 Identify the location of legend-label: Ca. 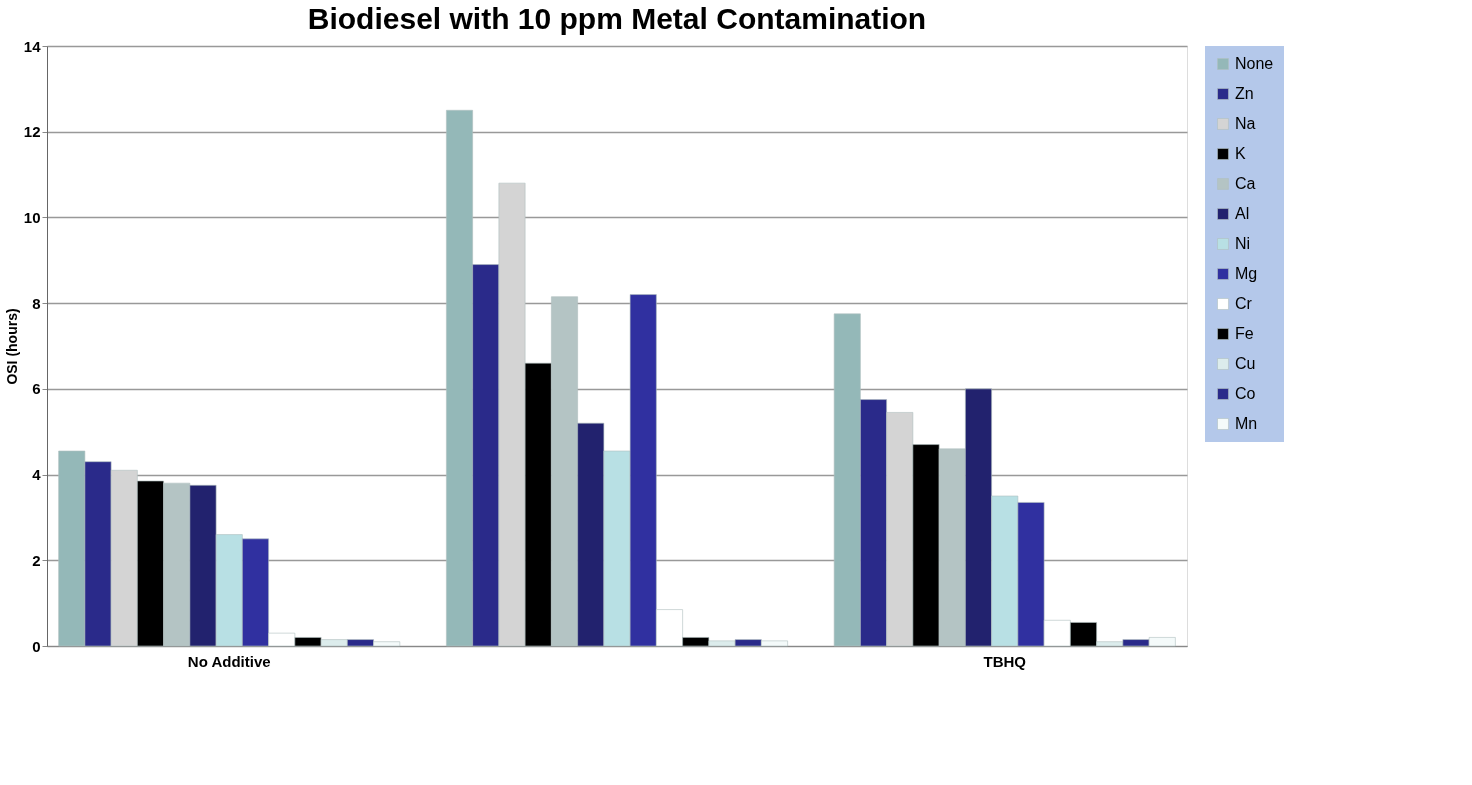
(1245, 183).